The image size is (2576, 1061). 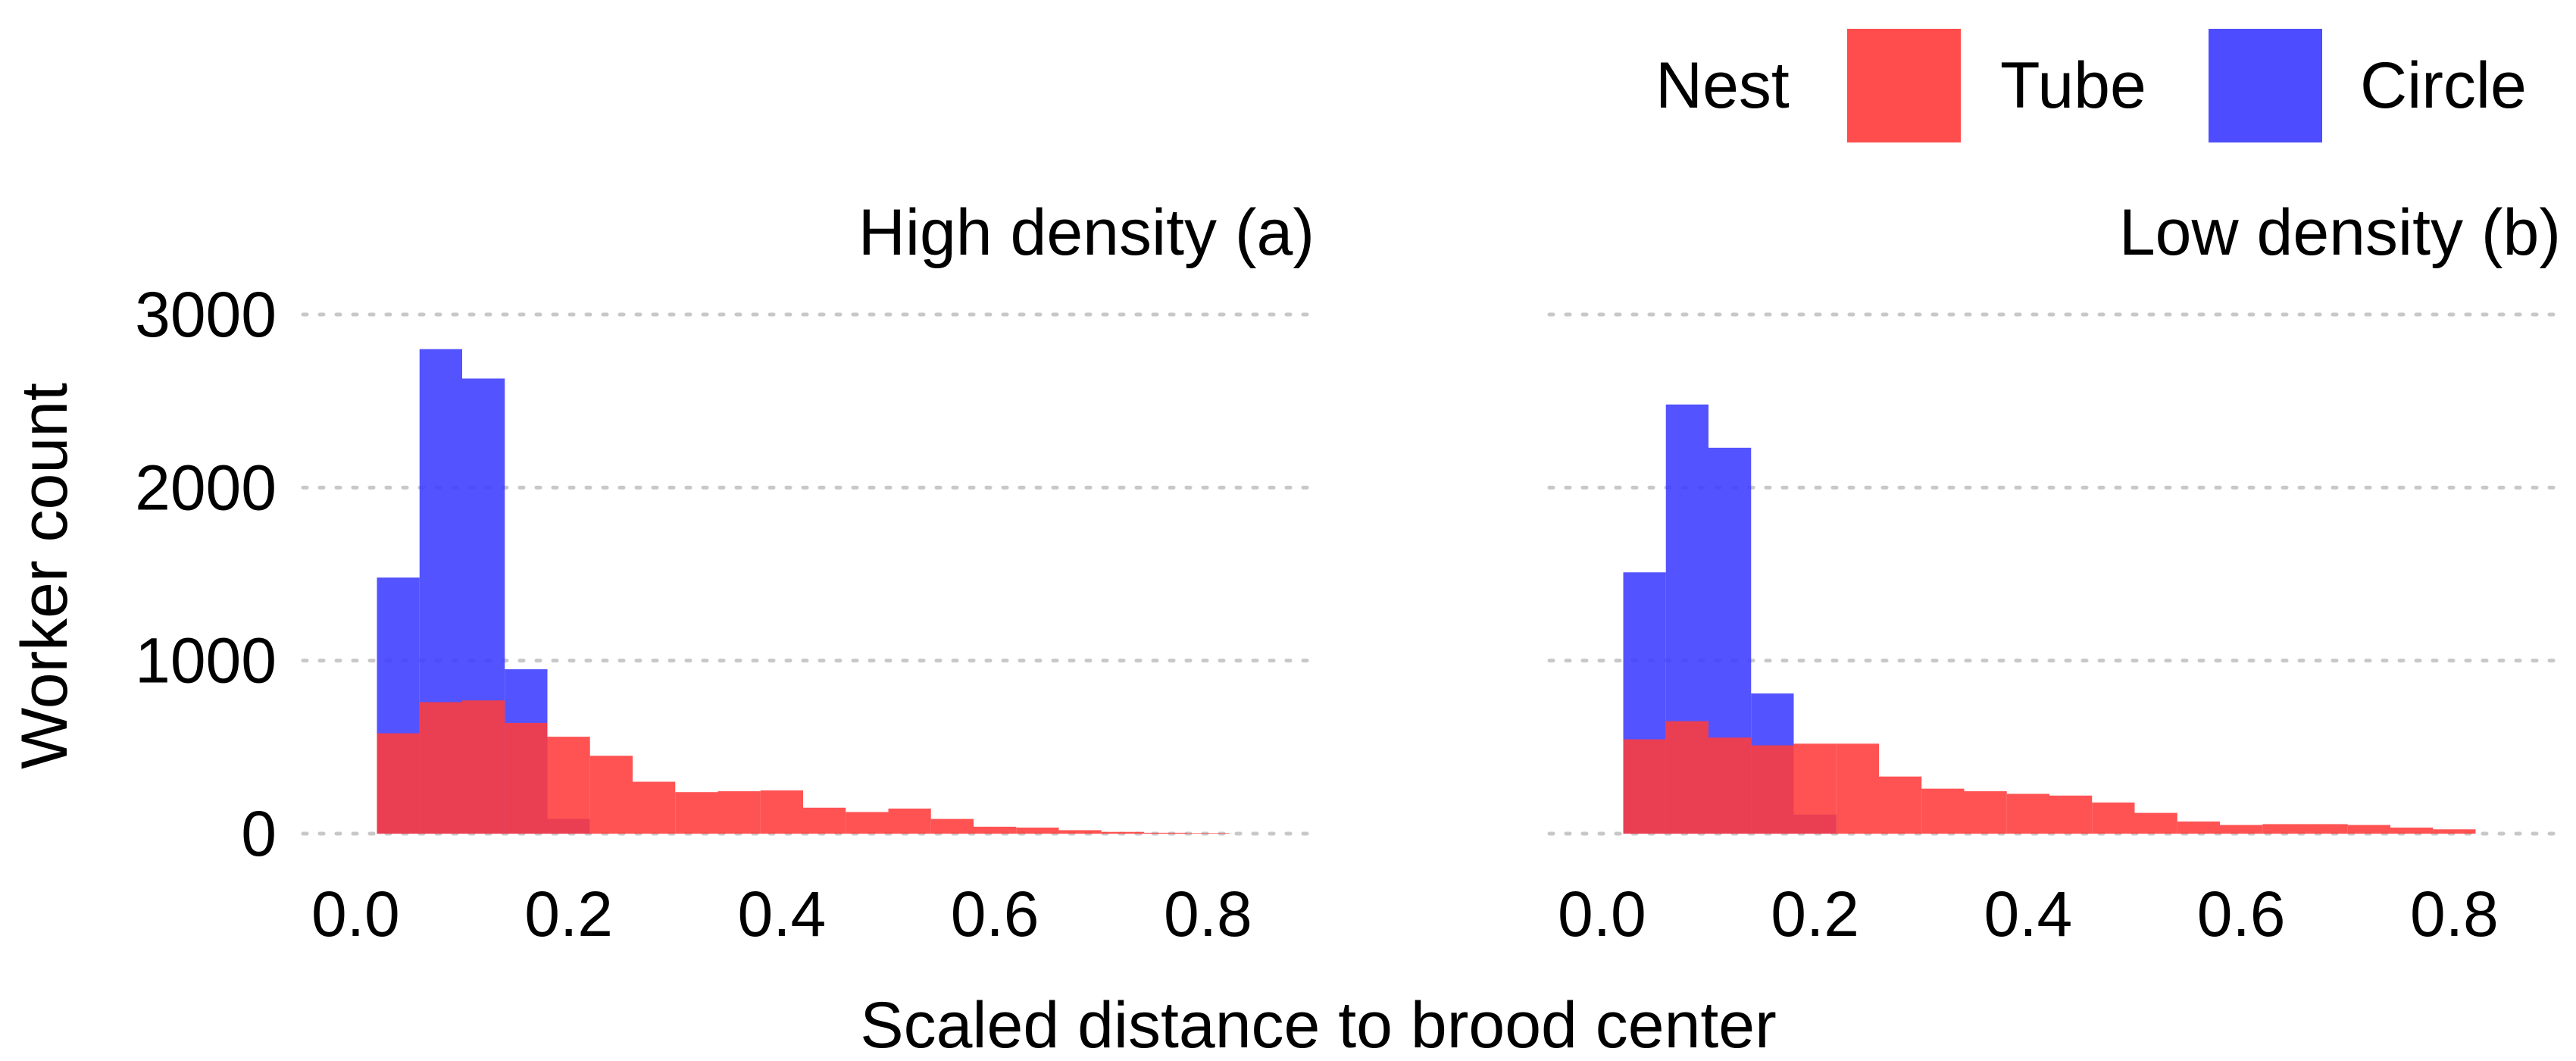 What do you see at coordinates (2443, 85) in the screenshot?
I see `legend-label-circle: Circle` at bounding box center [2443, 85].